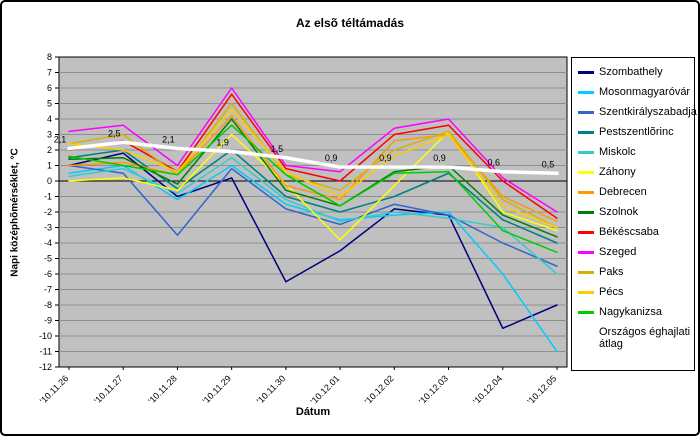  What do you see at coordinates (271, 389) in the screenshot?
I see `x-tick-label: '10.11.30` at bounding box center [271, 389].